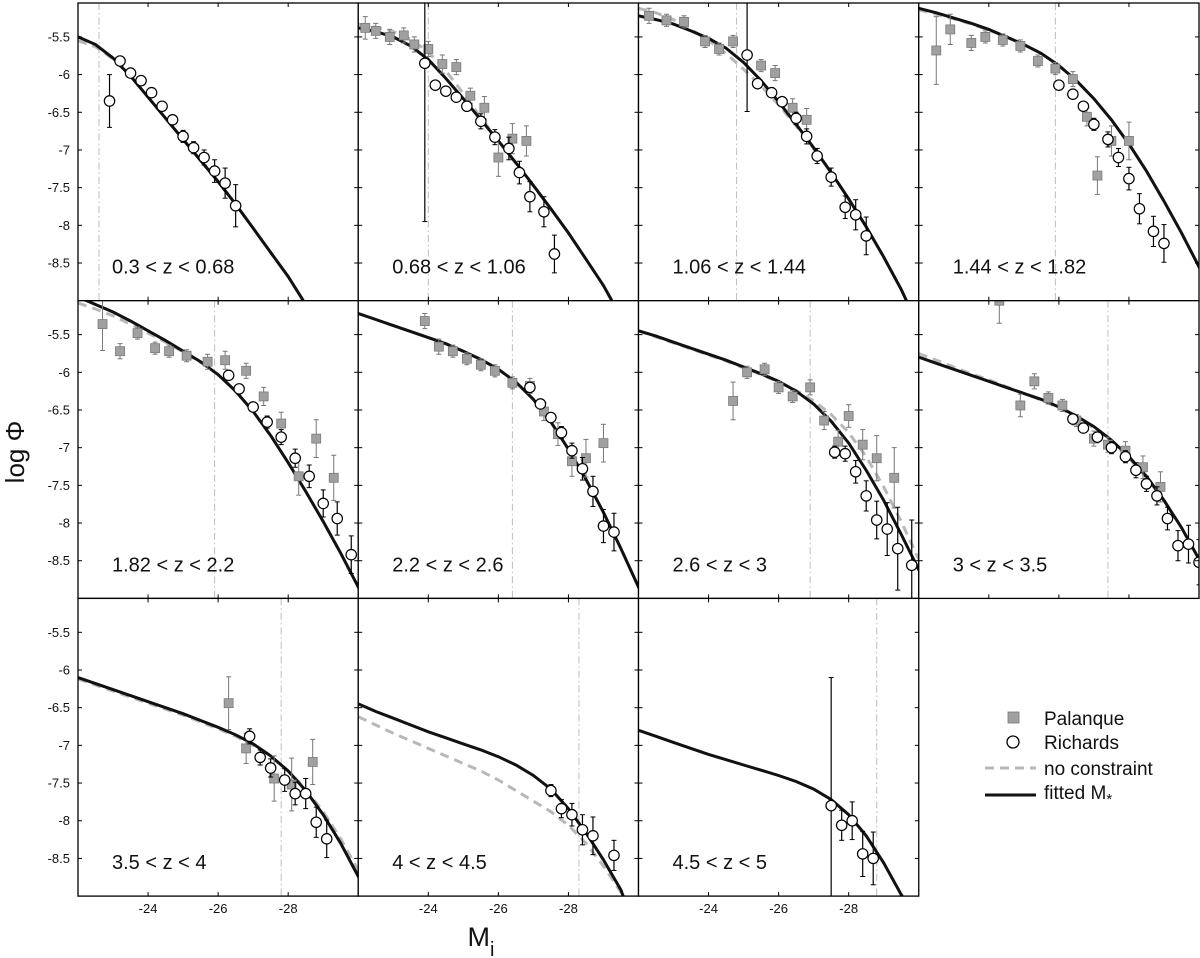 This screenshot has height=958, width=1200. I want to click on y-axis-label: log Φ, so click(15, 452).